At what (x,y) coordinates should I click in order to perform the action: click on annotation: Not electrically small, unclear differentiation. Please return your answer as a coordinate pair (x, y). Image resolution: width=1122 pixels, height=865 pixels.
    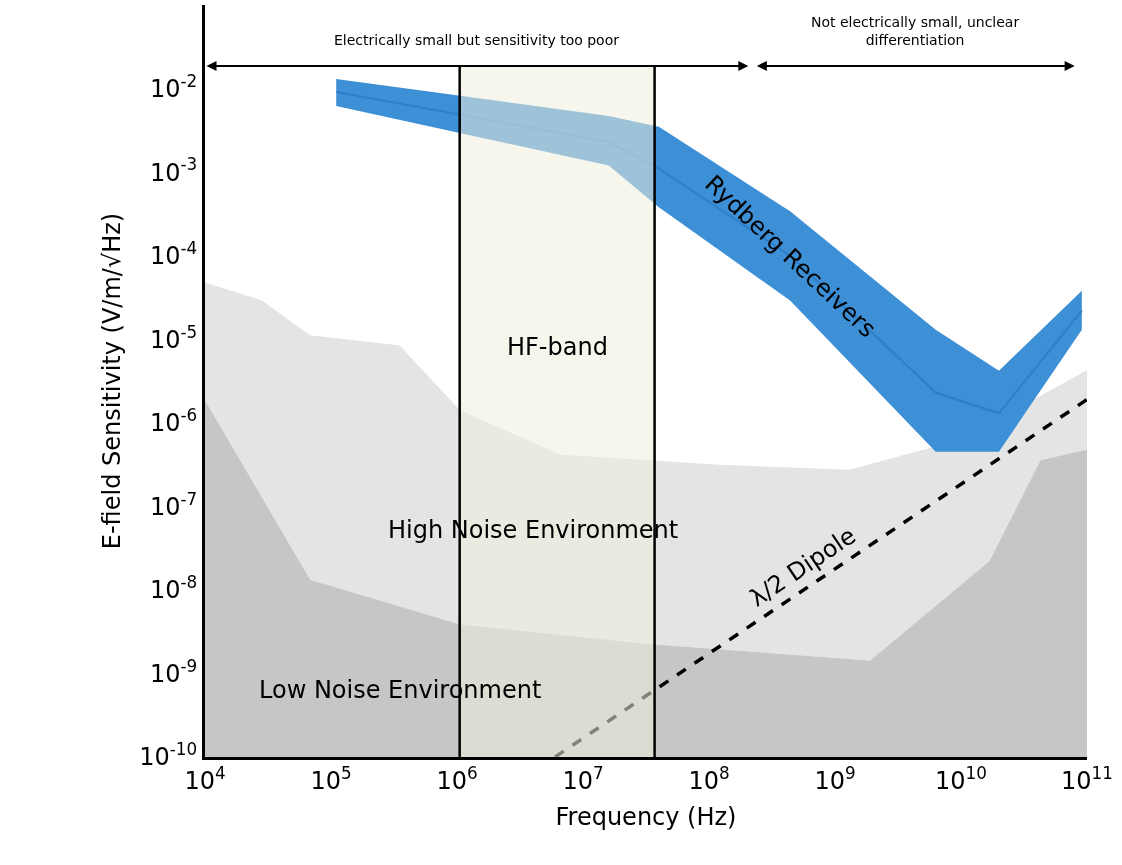
    Looking at the image, I should click on (915, 31).